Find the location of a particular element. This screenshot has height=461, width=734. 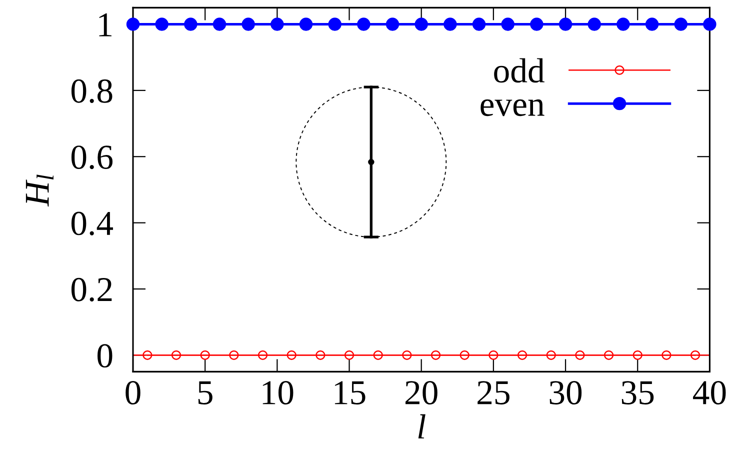

y-tick-label: 0.6 is located at coordinates (92, 158).